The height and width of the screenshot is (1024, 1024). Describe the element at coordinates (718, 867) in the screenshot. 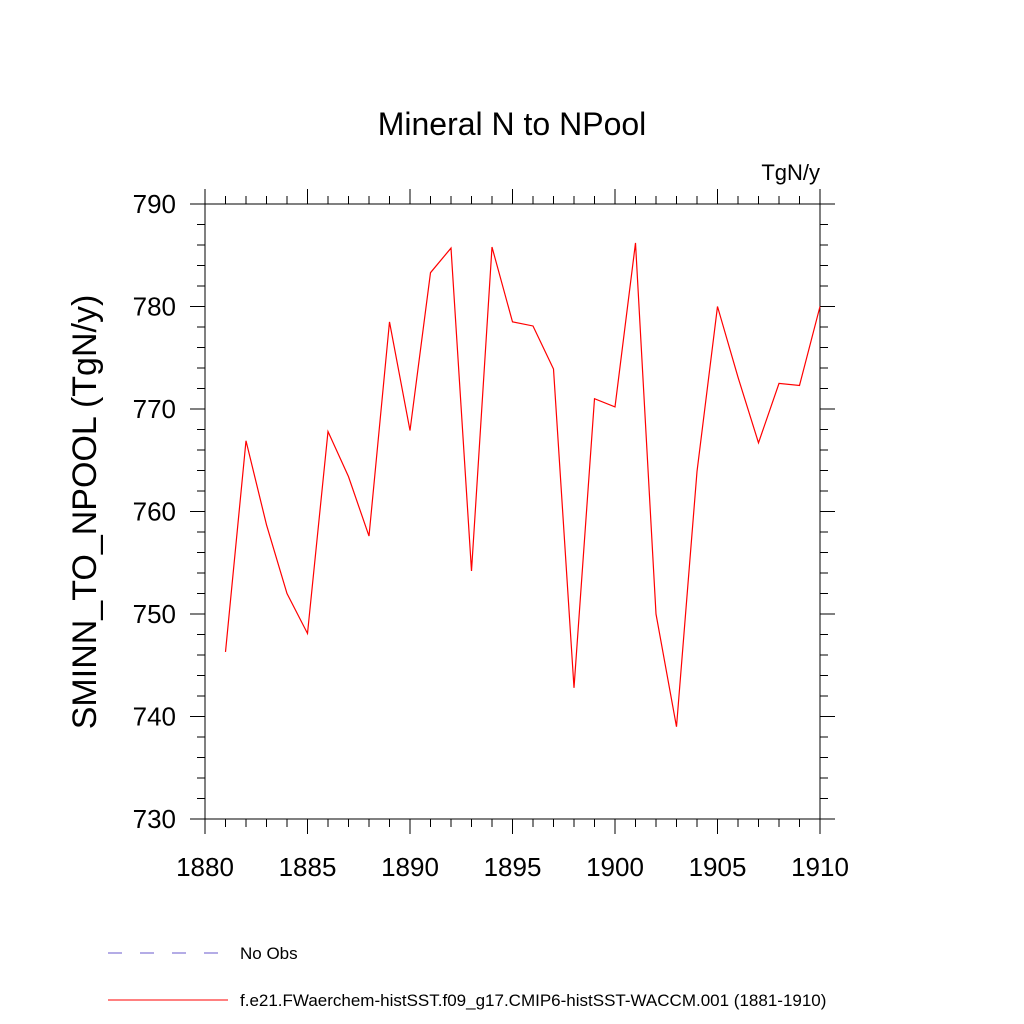

I see `x-tick-label: 1905` at that location.